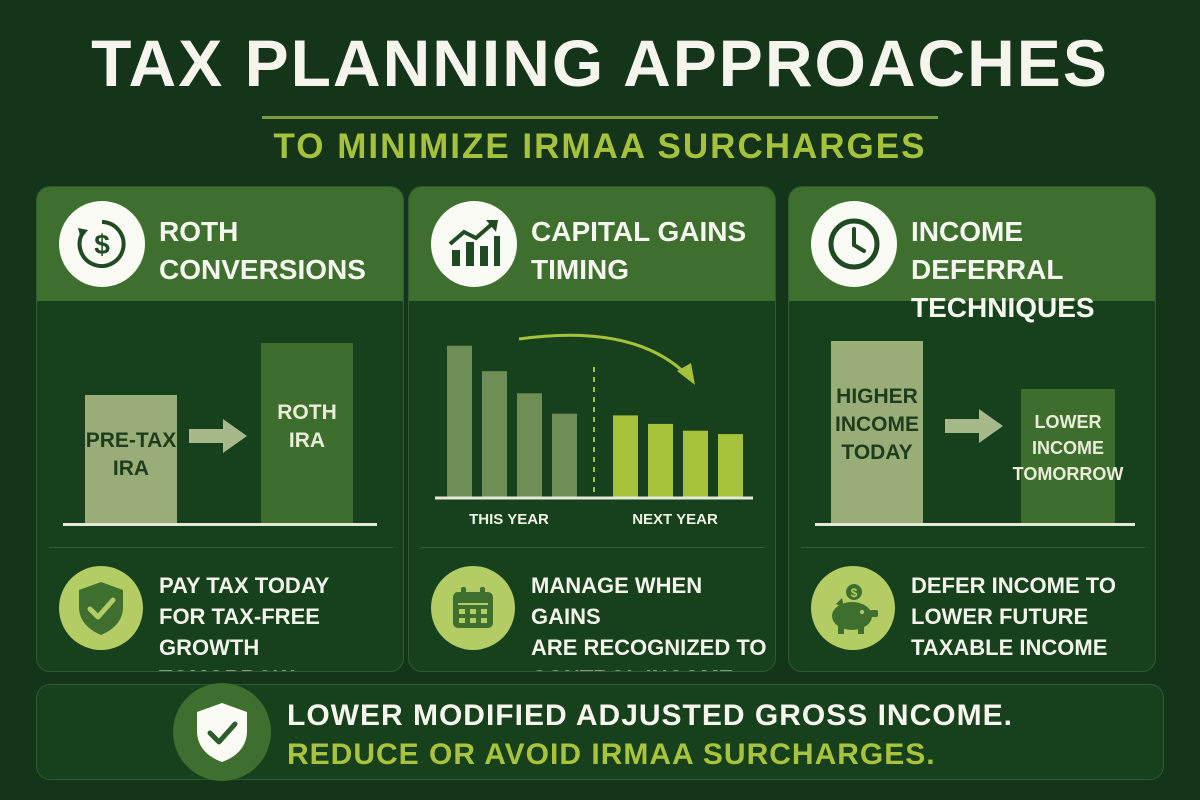 The width and height of the screenshot is (1200, 800). What do you see at coordinates (473, 608) in the screenshot?
I see `calendar-icon` at bounding box center [473, 608].